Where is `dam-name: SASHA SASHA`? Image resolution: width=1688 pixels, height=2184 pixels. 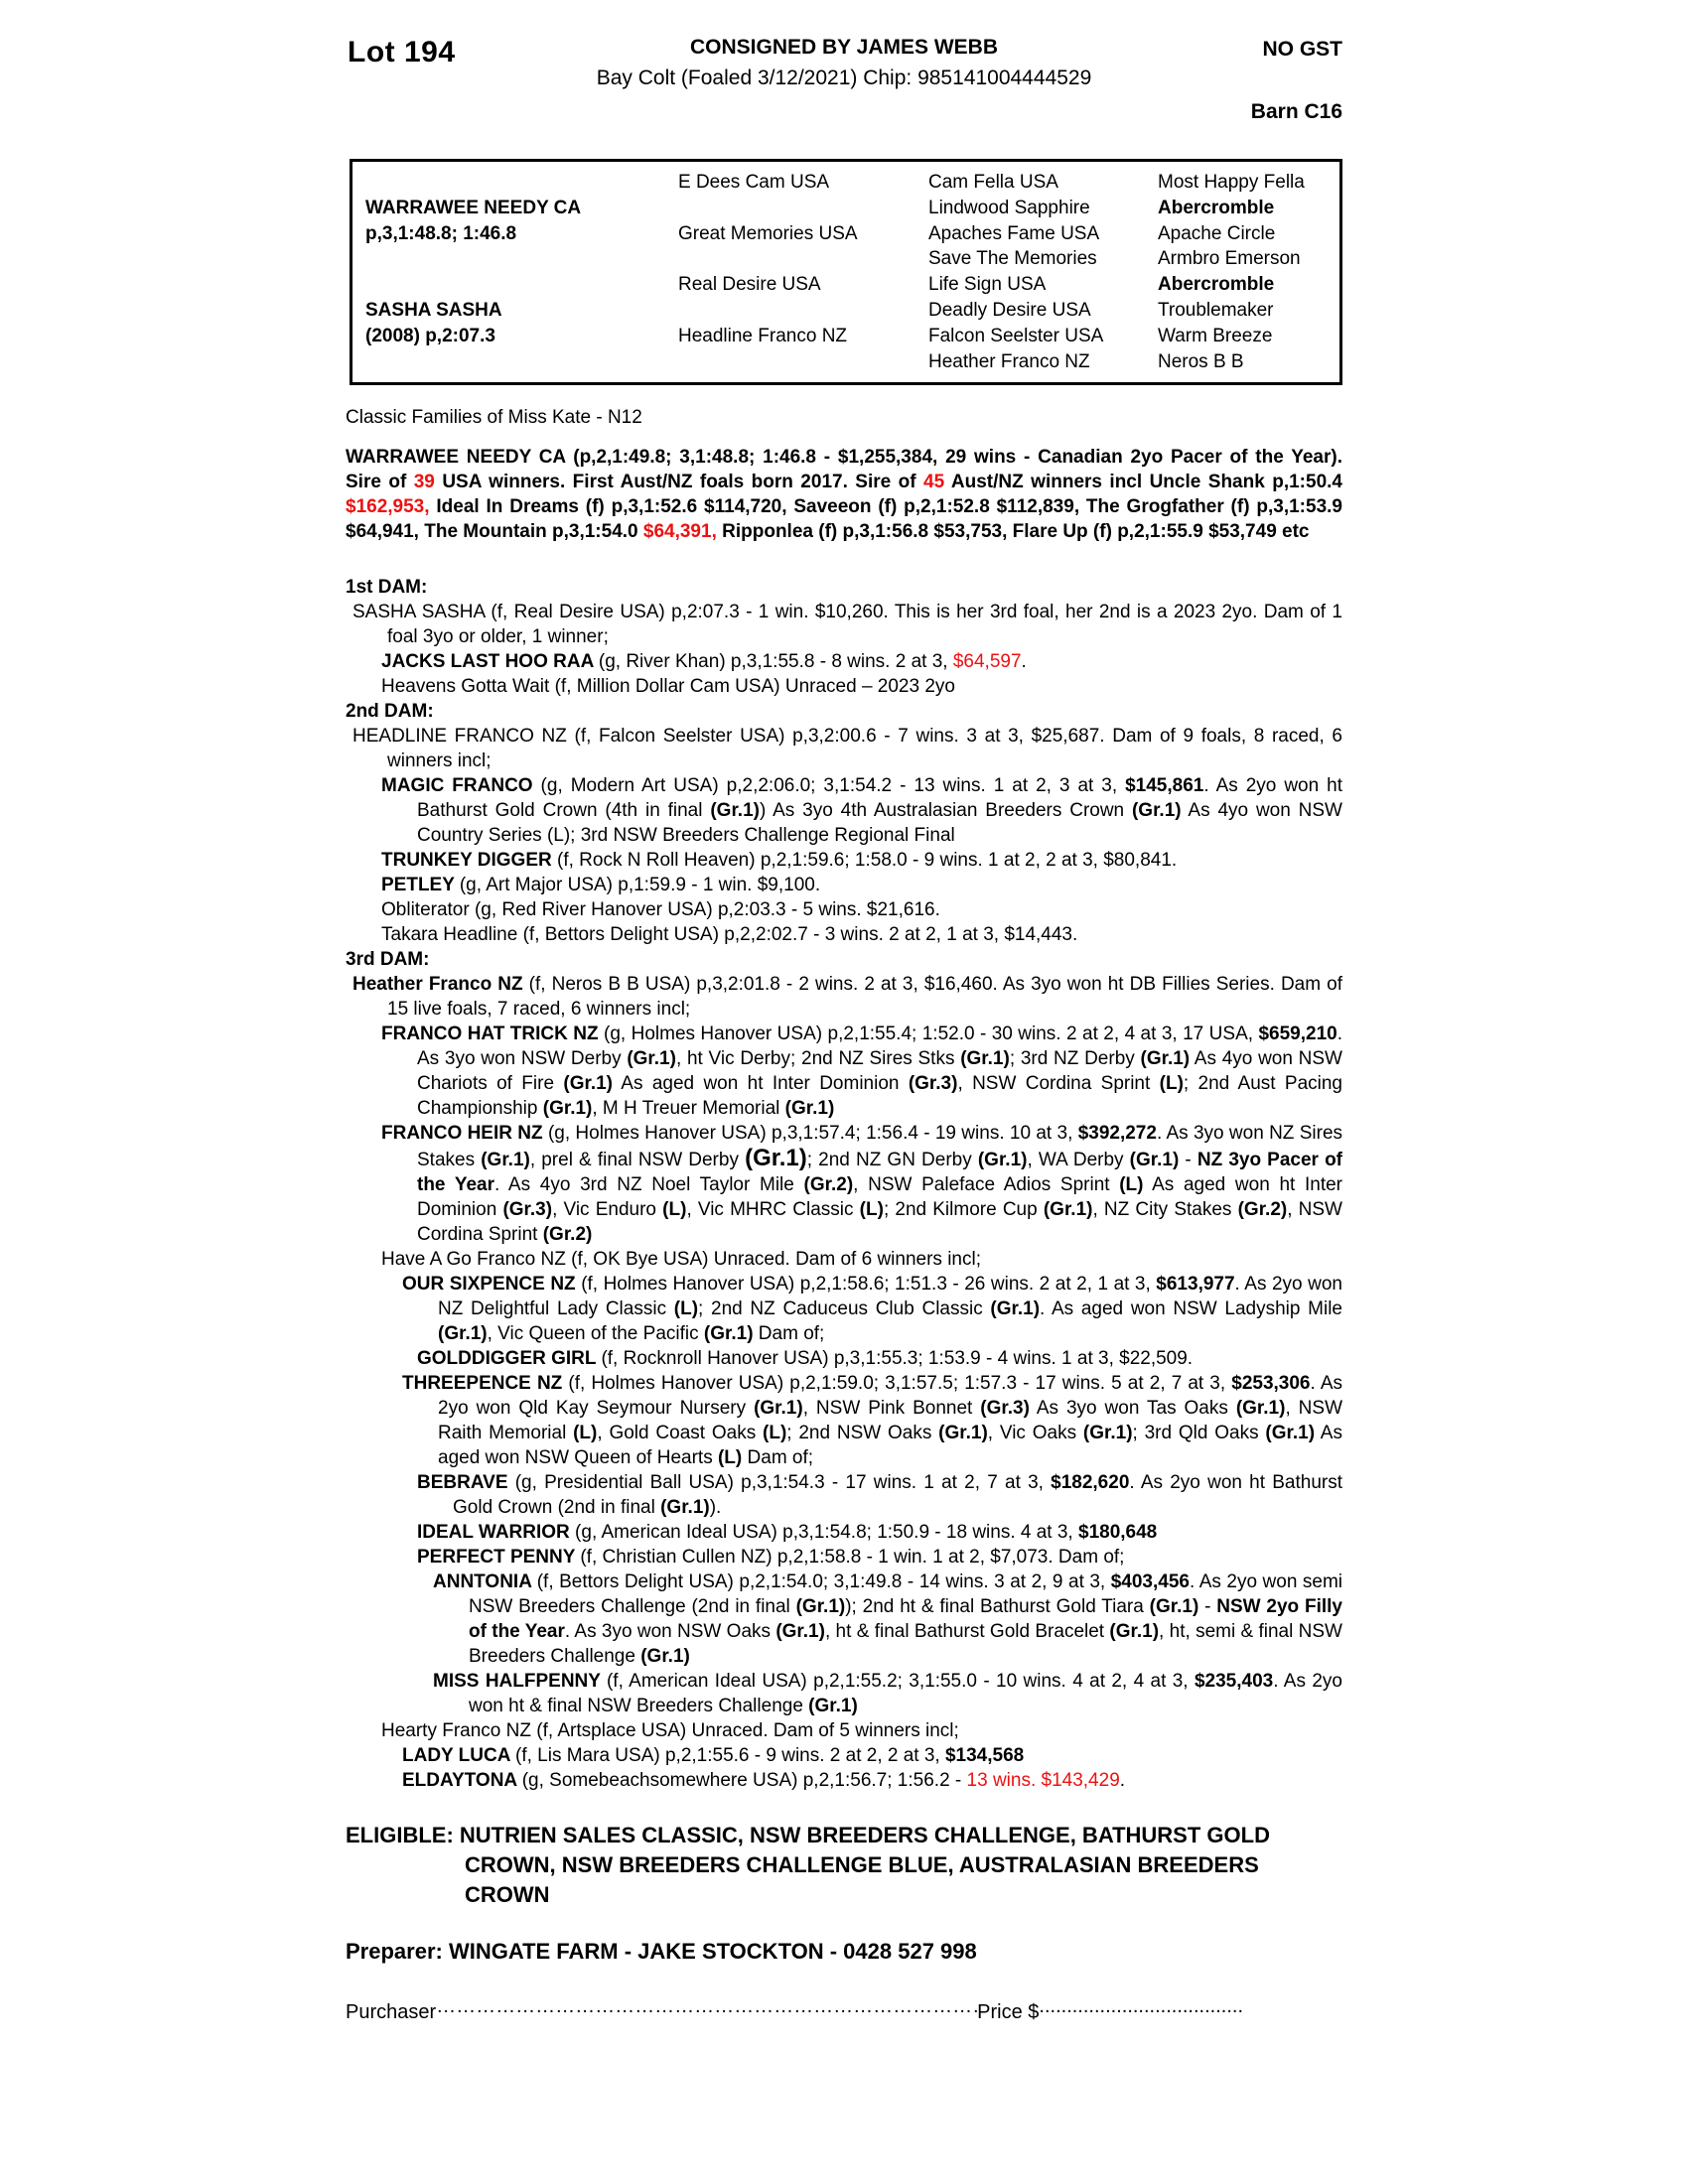
dam-name: SASHA SASHA is located at coordinates (433, 310).